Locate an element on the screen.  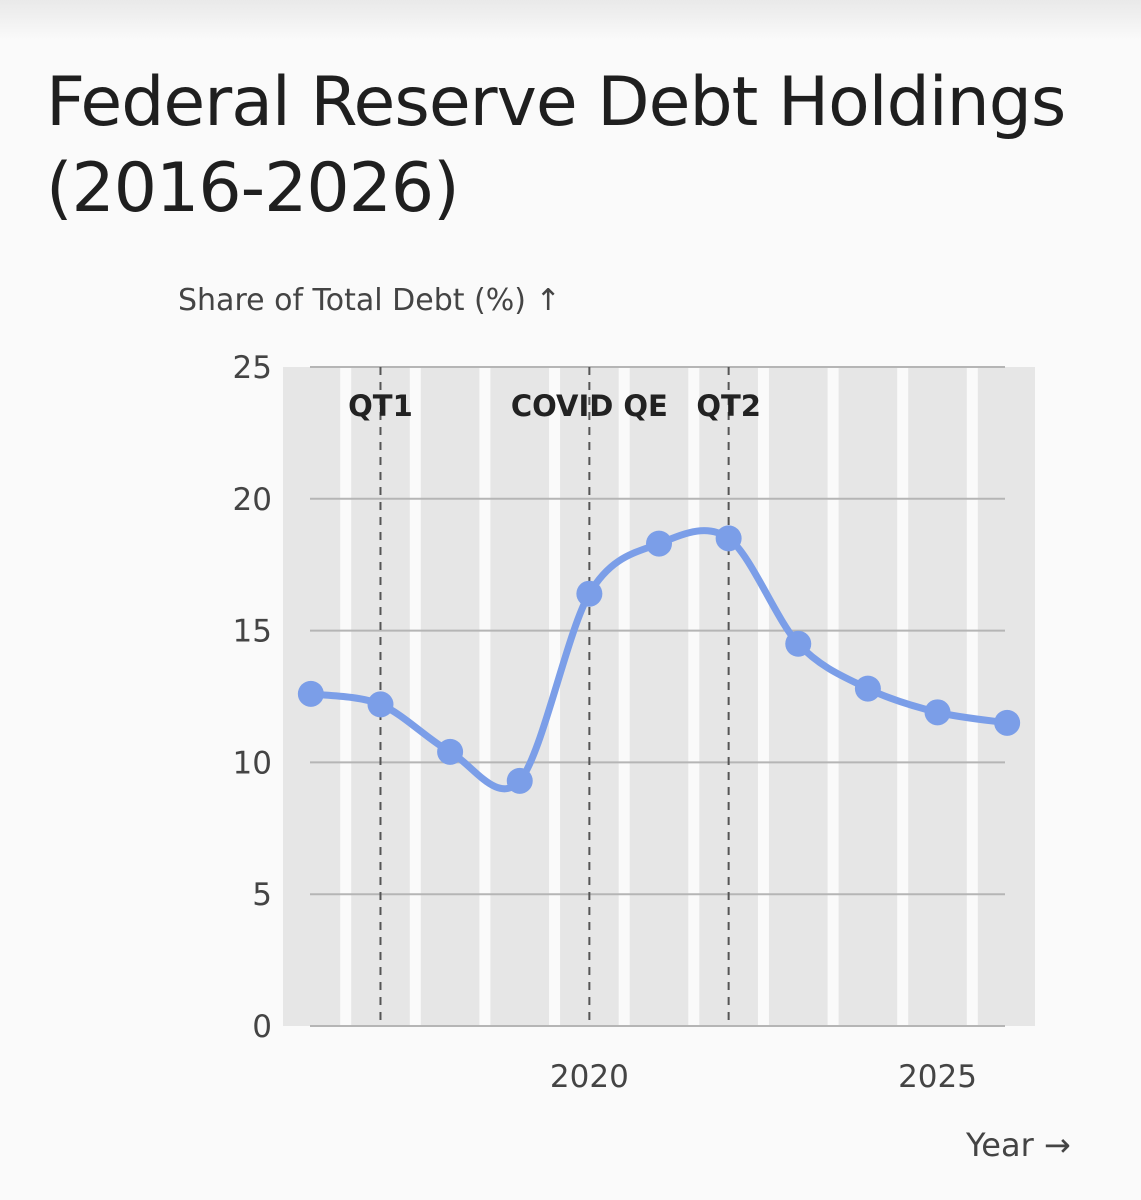
annotation-label: COVID QE is located at coordinates (589, 406).